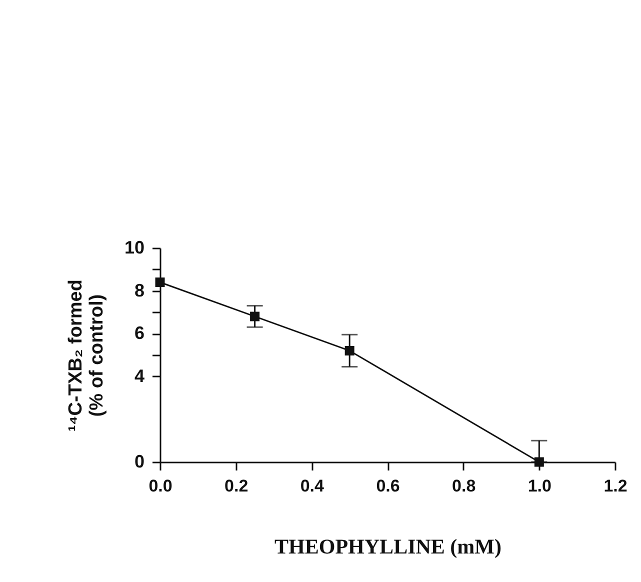 Image resolution: width=641 pixels, height=582 pixels. I want to click on y-tick-label: 0, so click(139, 462).